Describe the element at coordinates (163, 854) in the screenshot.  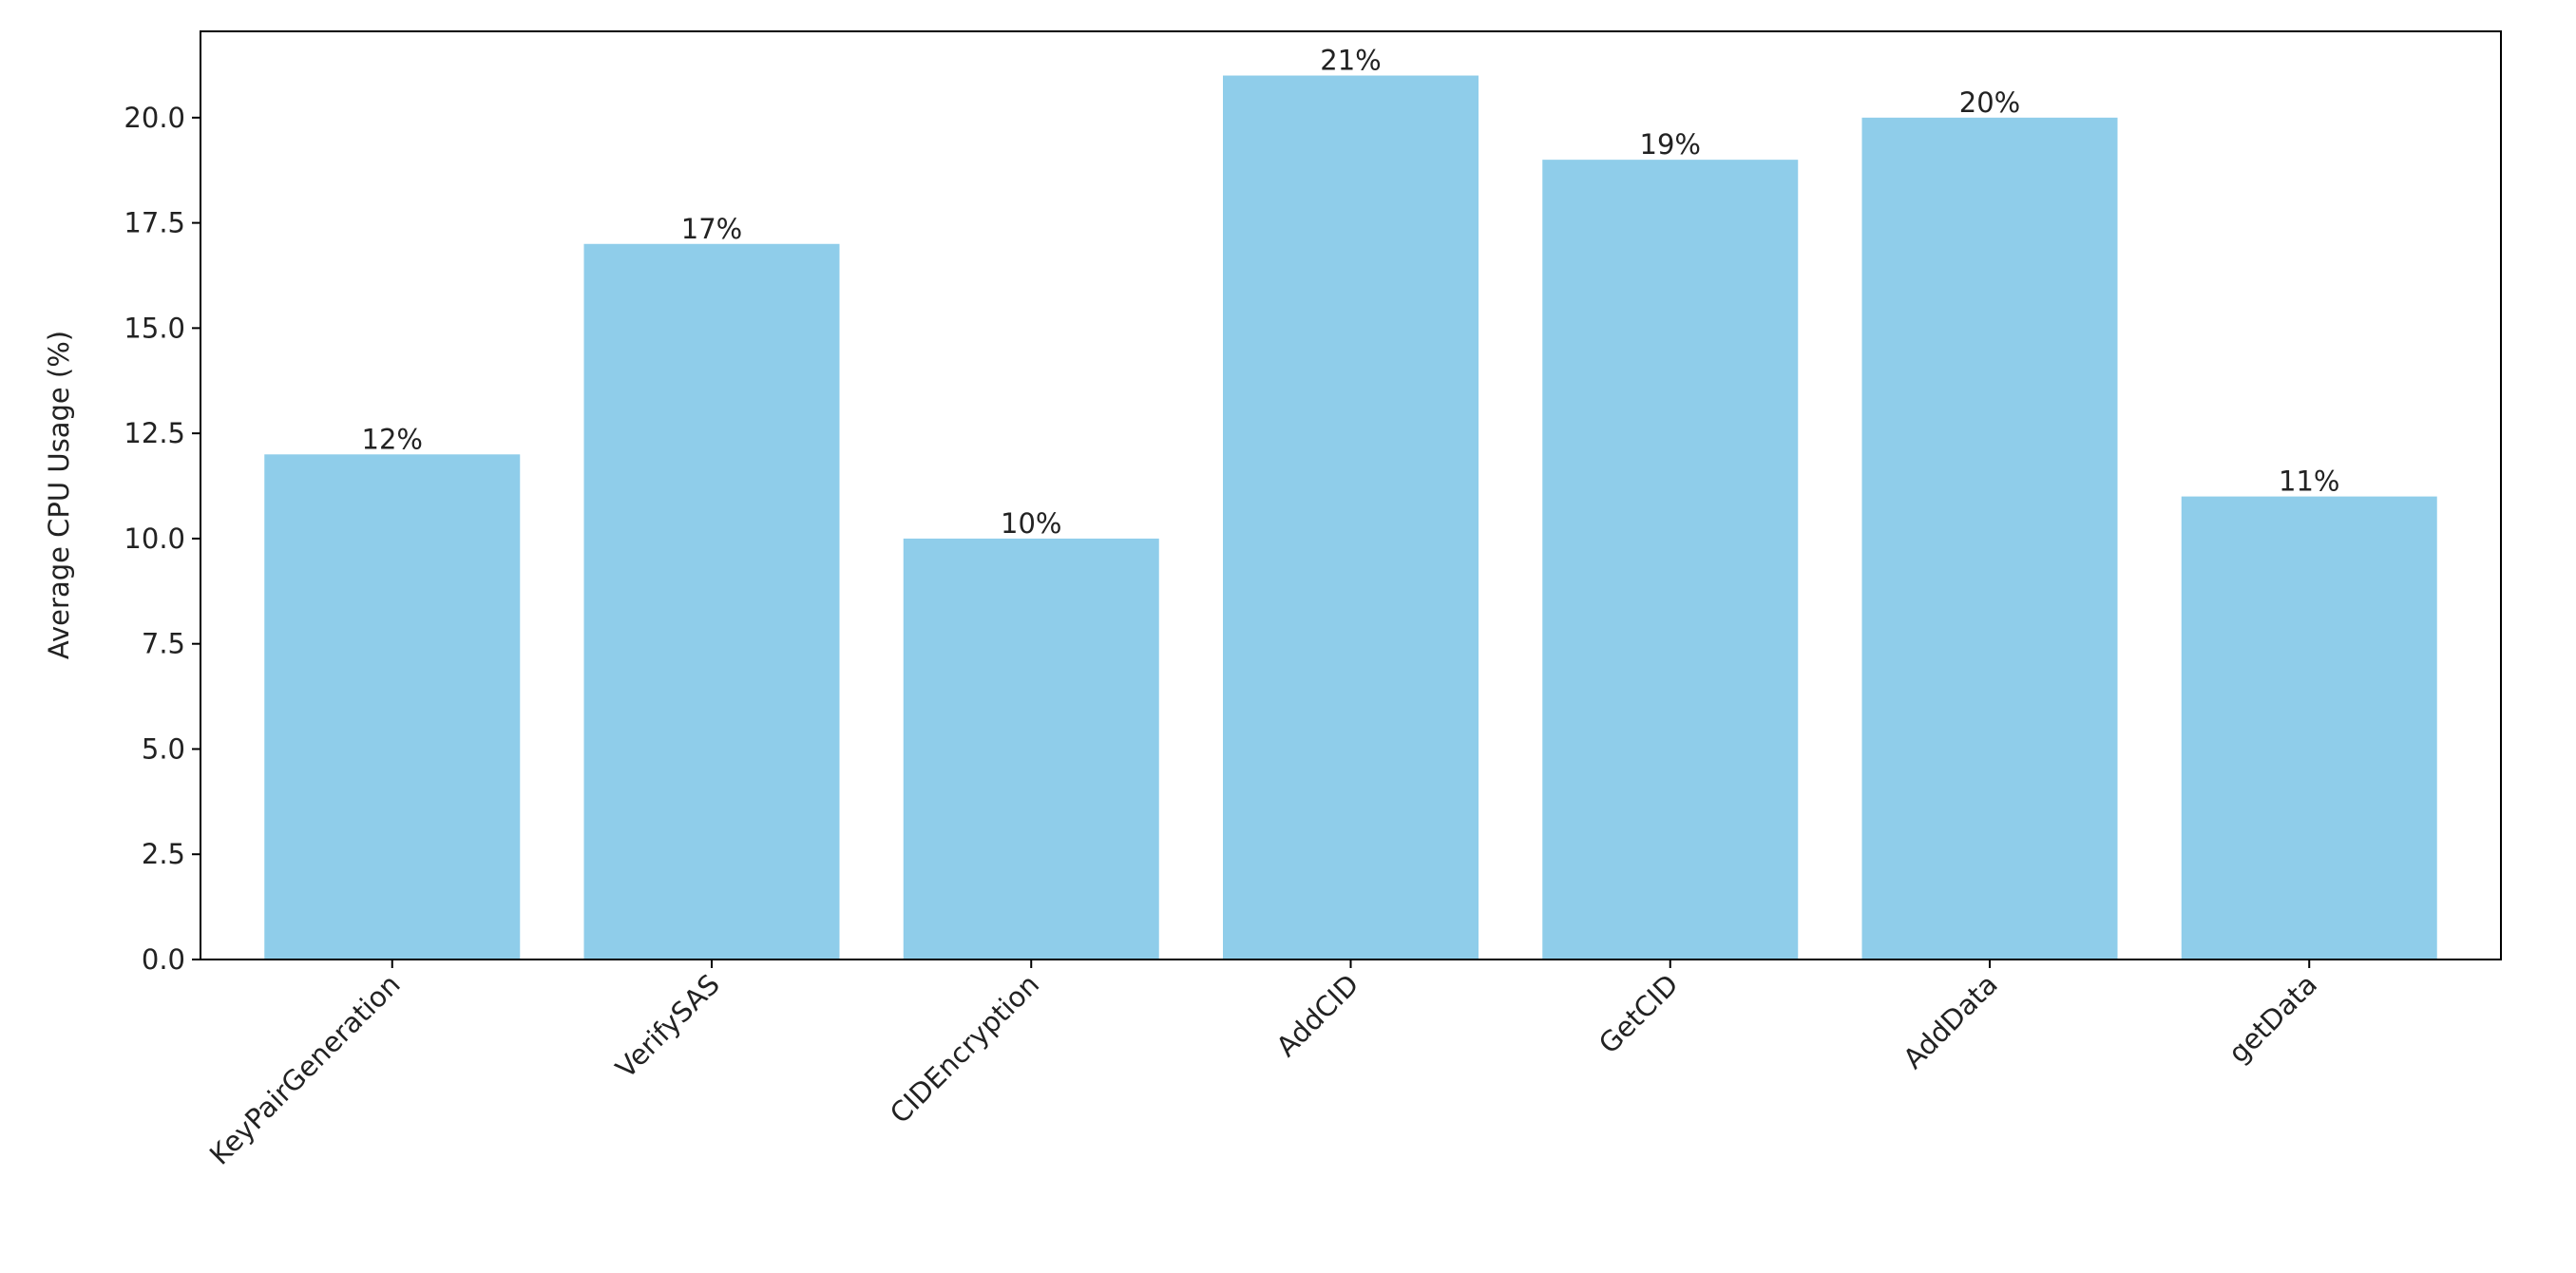
I see `y-tick-label: 2.5` at that location.